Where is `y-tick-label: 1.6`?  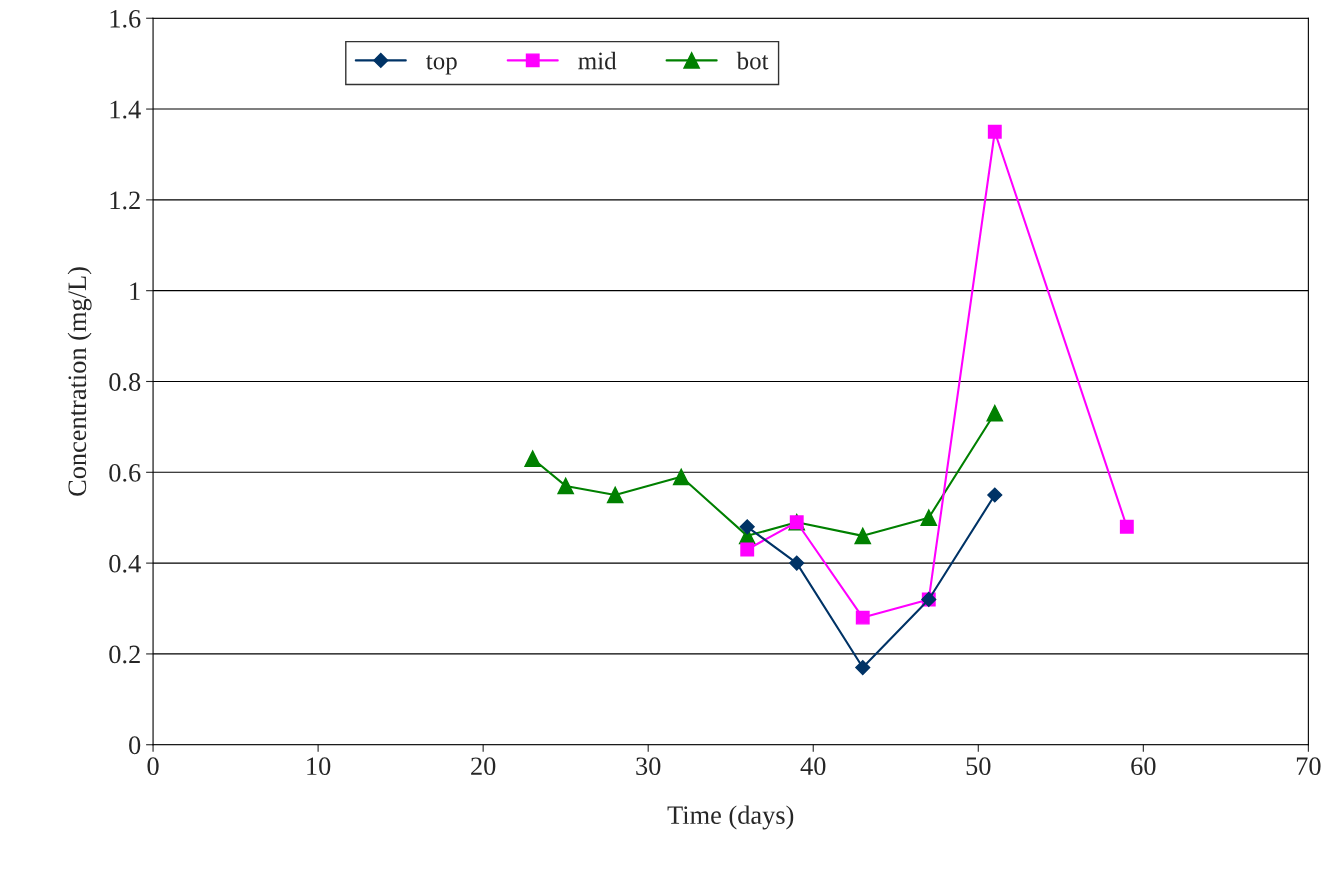
y-tick-label: 1.6 is located at coordinates (125, 18).